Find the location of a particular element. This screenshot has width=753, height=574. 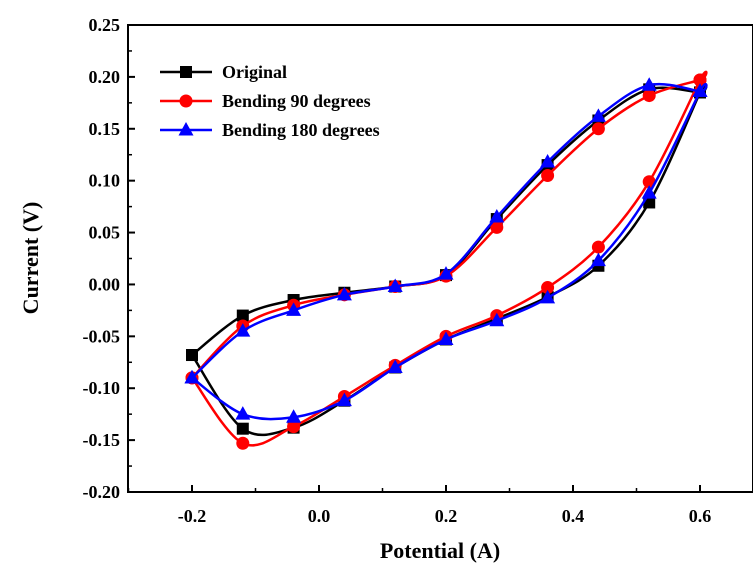

x-tick-label: 0.4 is located at coordinates (573, 516).